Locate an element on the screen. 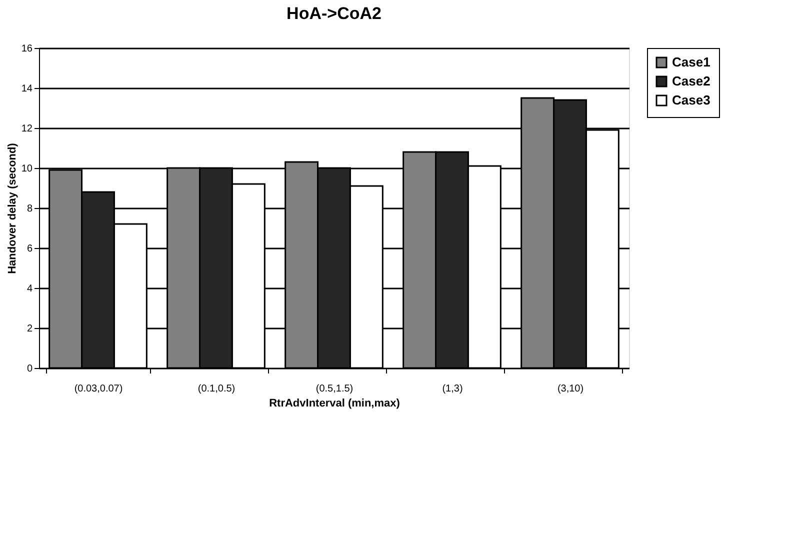  y-tick-label: 2 is located at coordinates (29, 329).